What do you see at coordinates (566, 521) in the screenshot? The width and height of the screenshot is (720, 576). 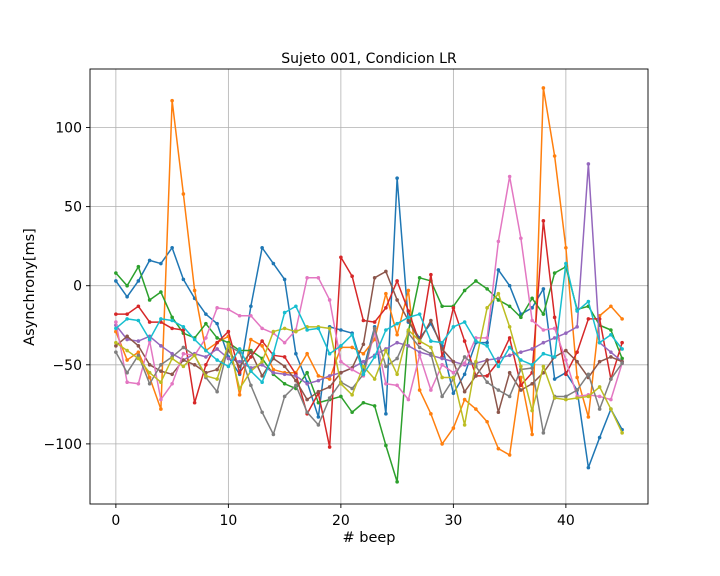 I see `x-tick-label: 40` at bounding box center [566, 521].